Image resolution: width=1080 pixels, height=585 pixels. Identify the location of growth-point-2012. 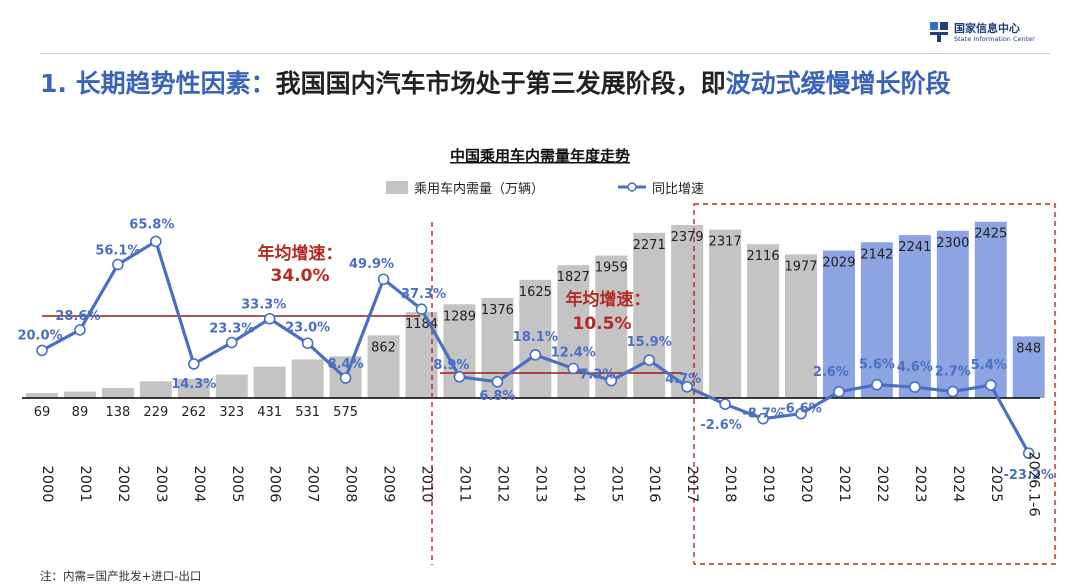
(497, 382).